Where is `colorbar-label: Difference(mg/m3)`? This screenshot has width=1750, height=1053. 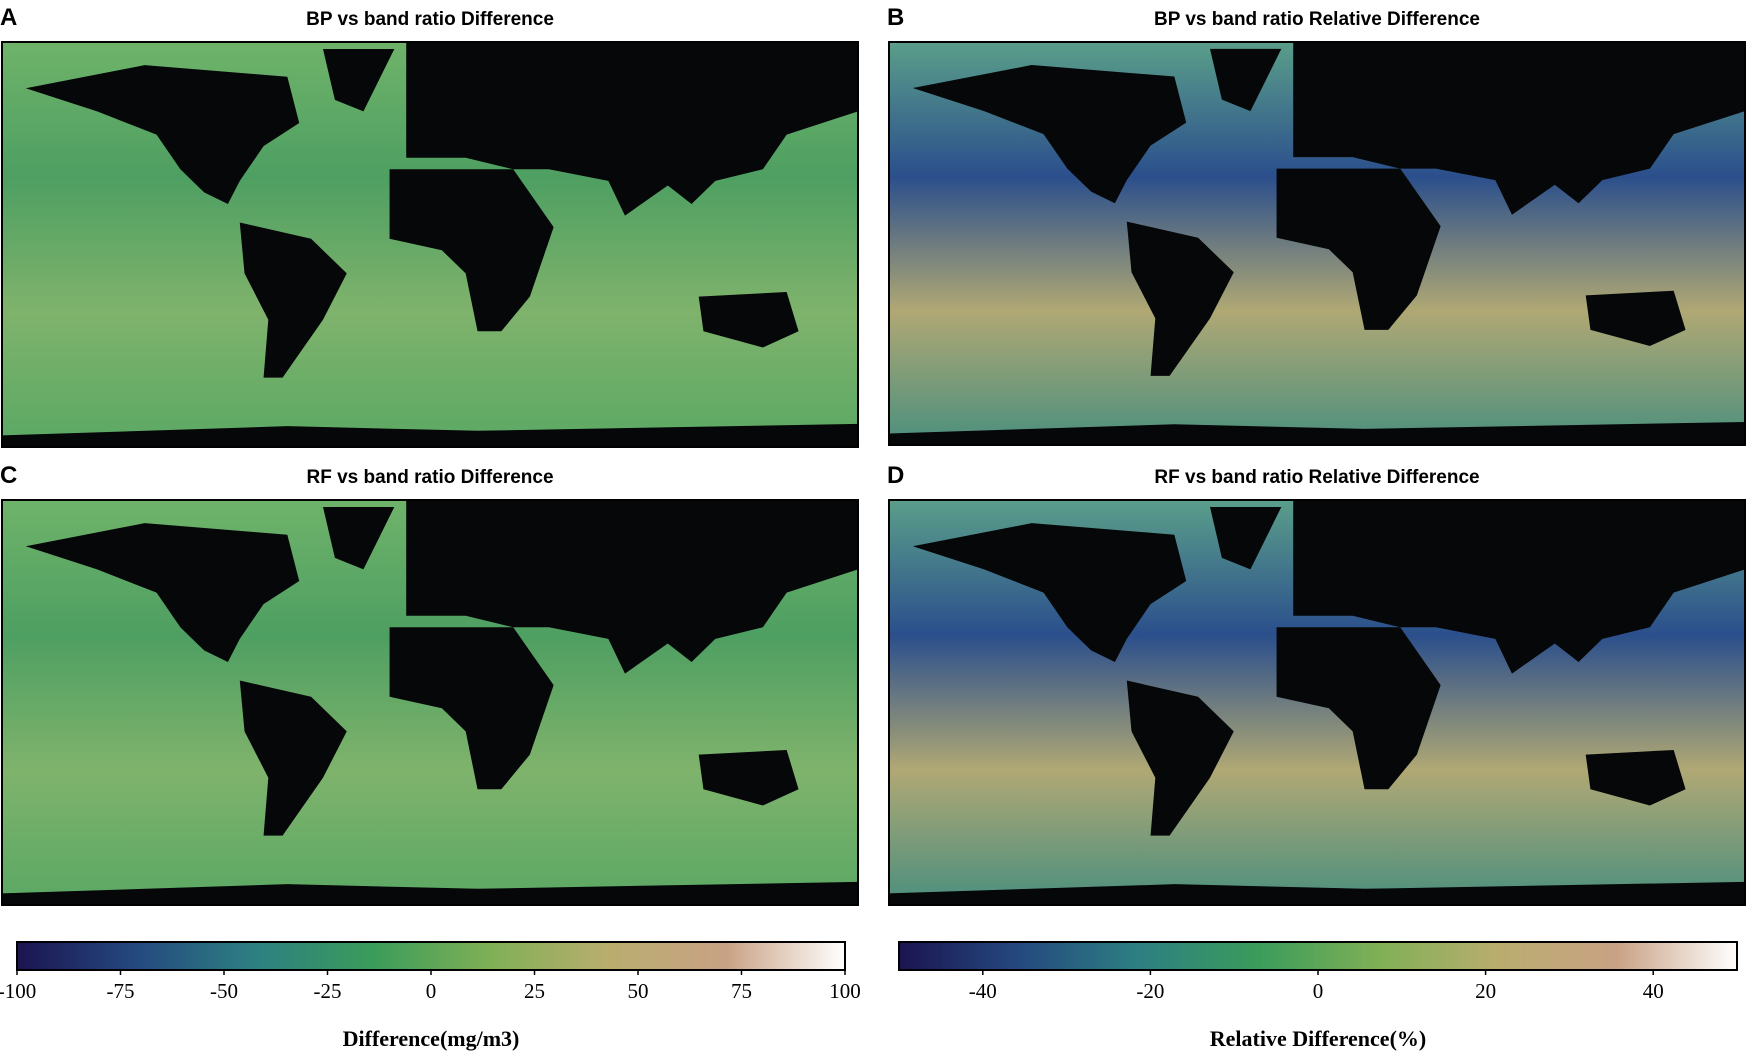 colorbar-label: Difference(mg/m3) is located at coordinates (431, 1038).